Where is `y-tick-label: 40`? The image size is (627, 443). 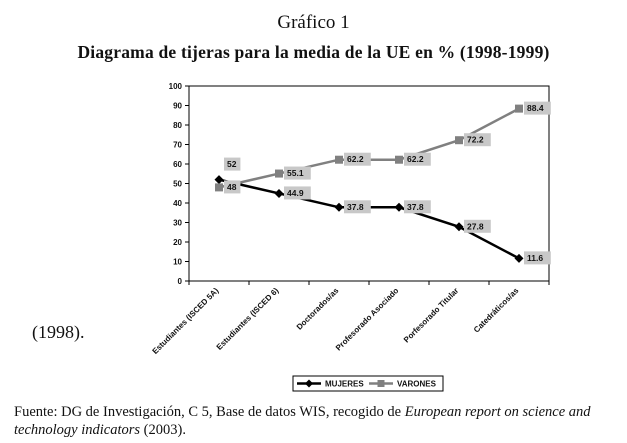 y-tick-label: 40 is located at coordinates (177, 203).